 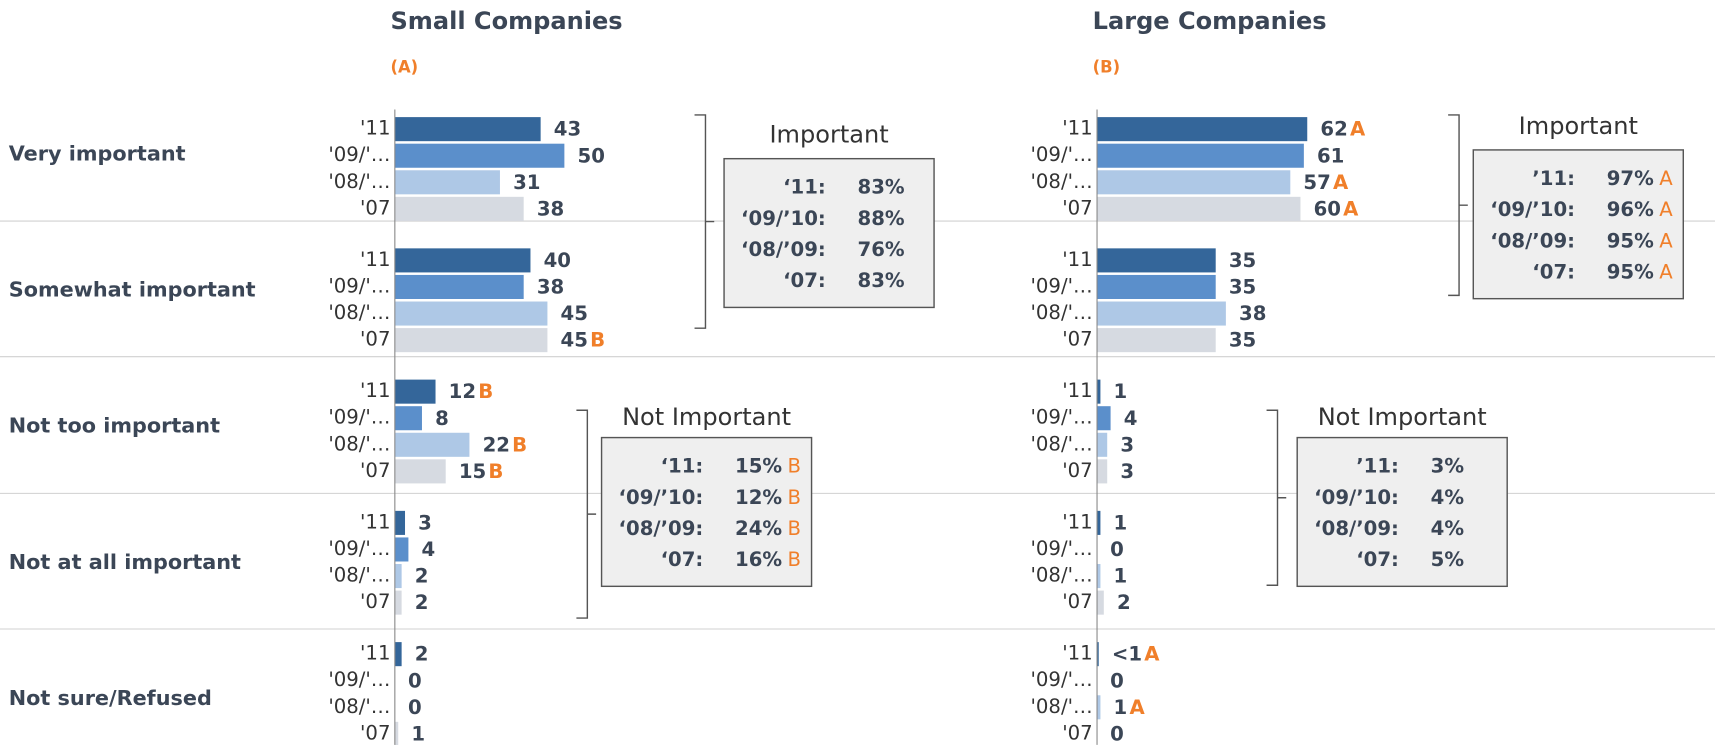 I want to click on value-label: 4, so click(x=429, y=549).